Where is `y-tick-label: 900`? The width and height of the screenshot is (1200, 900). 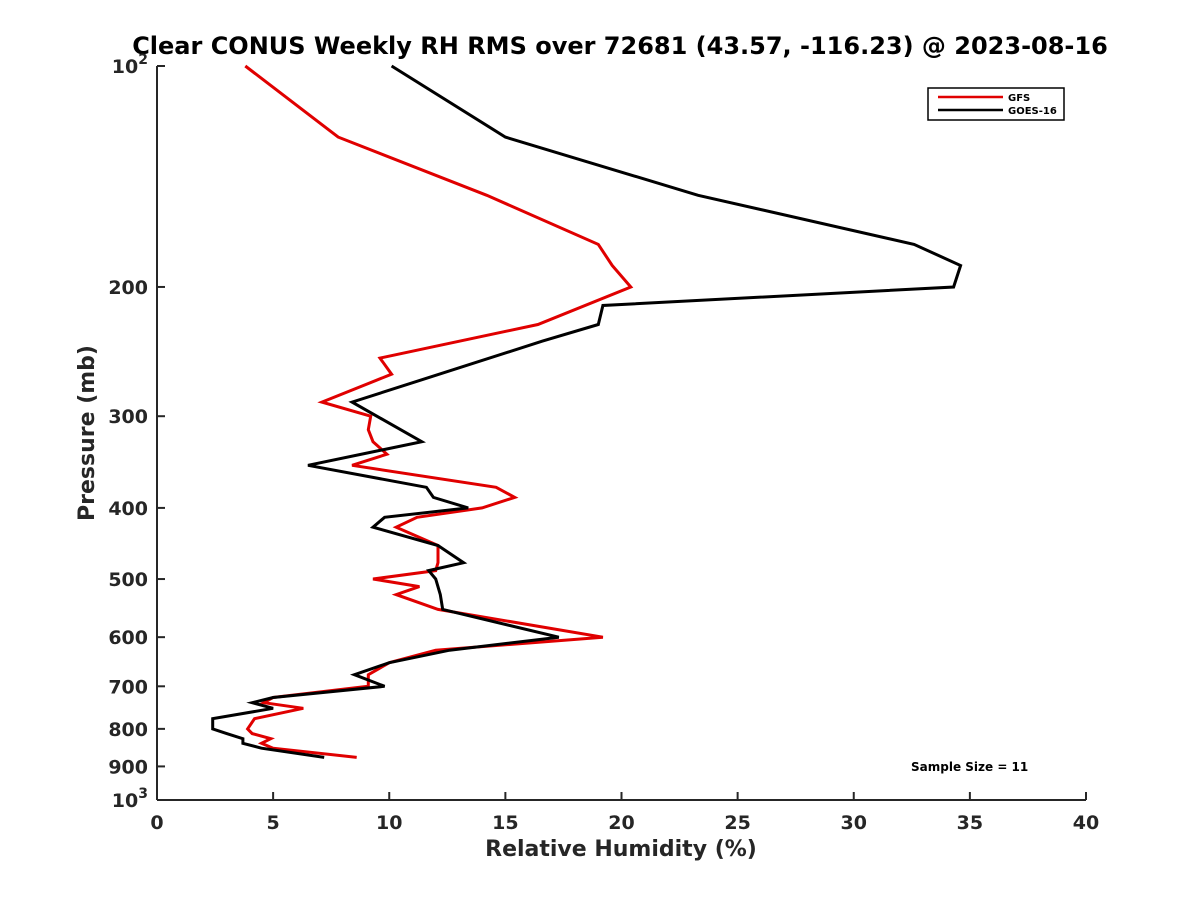 y-tick-label: 900 is located at coordinates (128, 767).